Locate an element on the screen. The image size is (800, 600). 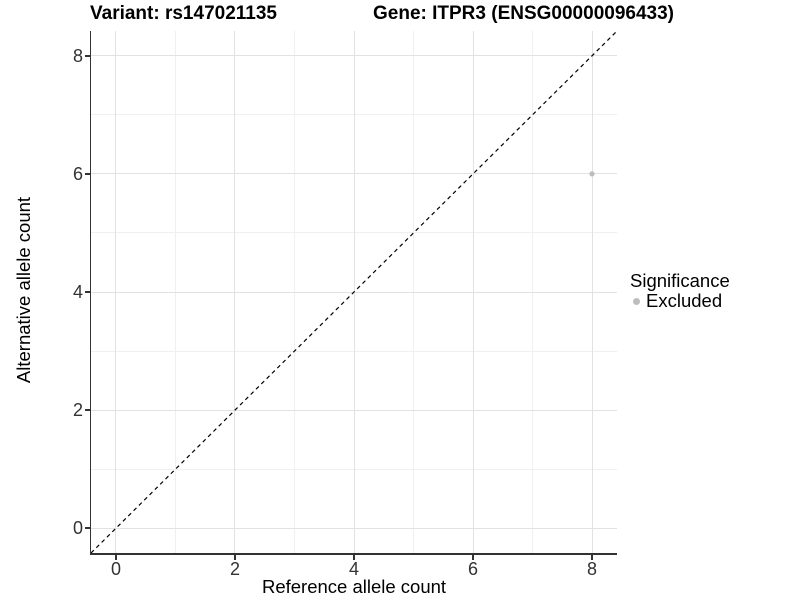
y-tick-label: 8 is located at coordinates (77, 55).